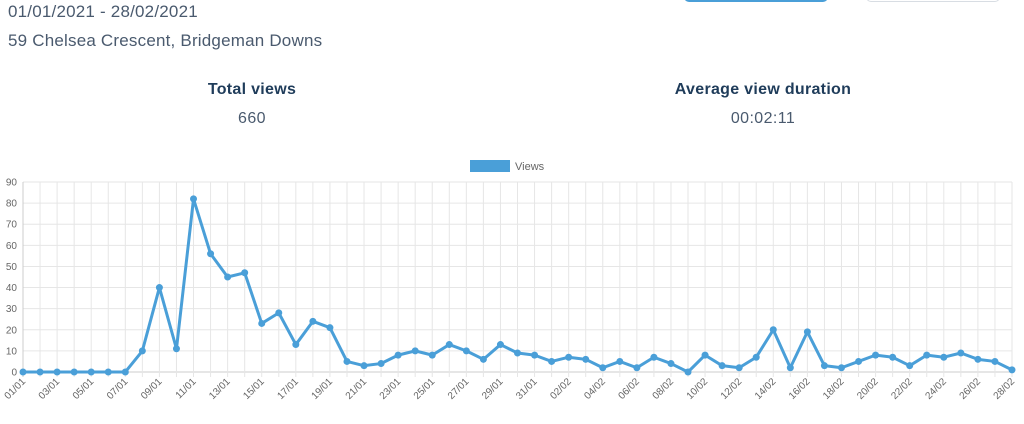 The image size is (1024, 424). I want to click on x-tick-label: 10/02, so click(698, 389).